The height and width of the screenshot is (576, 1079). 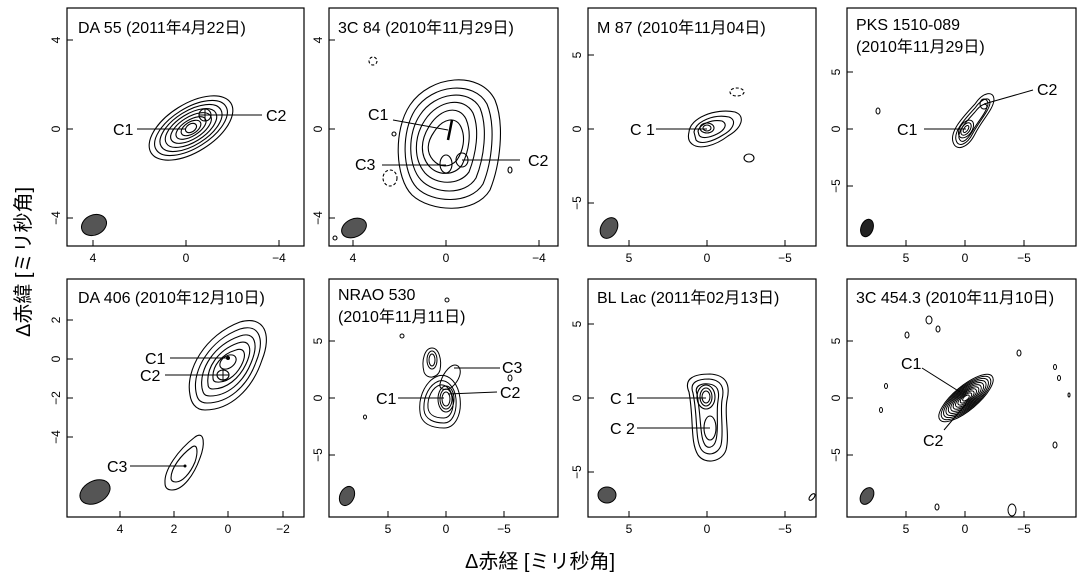 I want to click on y-tick-label: 2, so click(x=56, y=319).